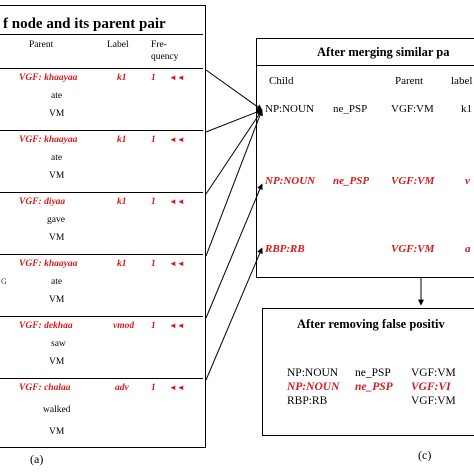 The image size is (474, 474). Describe the element at coordinates (468, 249) in the screenshot. I see `merge-row-label: a` at that location.